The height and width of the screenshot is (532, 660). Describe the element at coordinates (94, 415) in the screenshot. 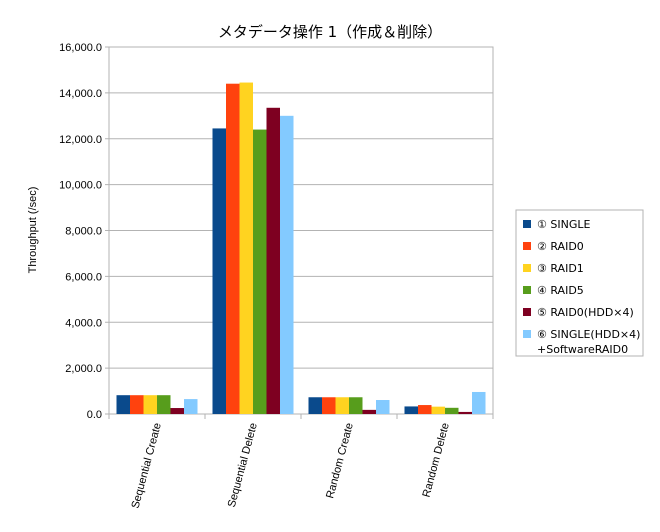

I see `y-tick-label: 0.0` at that location.